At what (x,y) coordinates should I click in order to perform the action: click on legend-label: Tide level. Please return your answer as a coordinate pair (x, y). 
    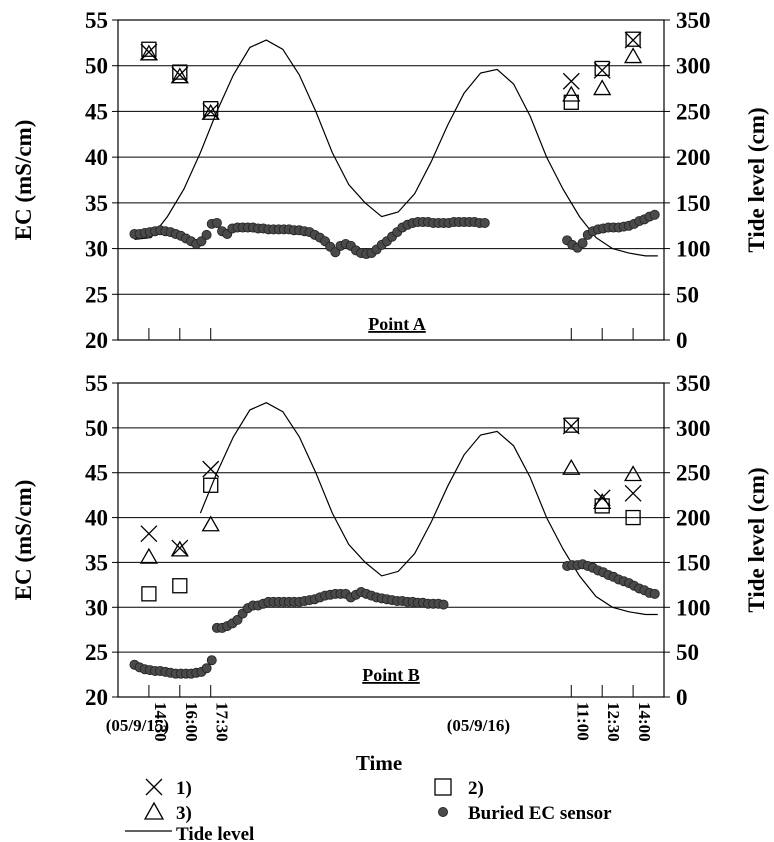
    Looking at the image, I should click on (215, 833).